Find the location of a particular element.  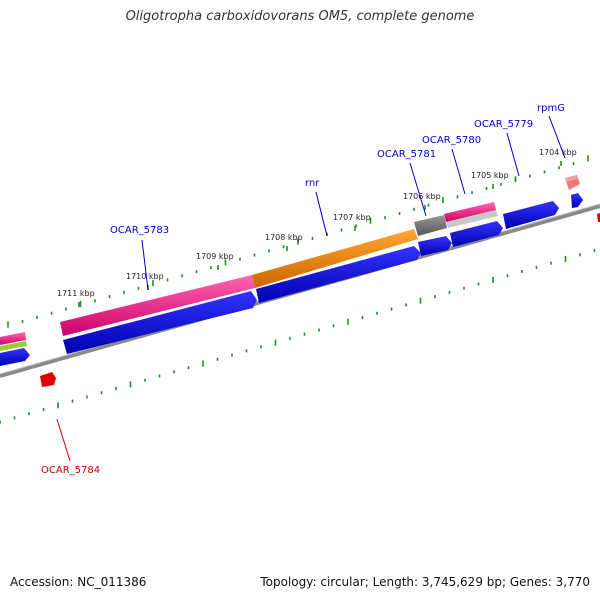

tick-label: 1711 kbp is located at coordinates (76, 293).